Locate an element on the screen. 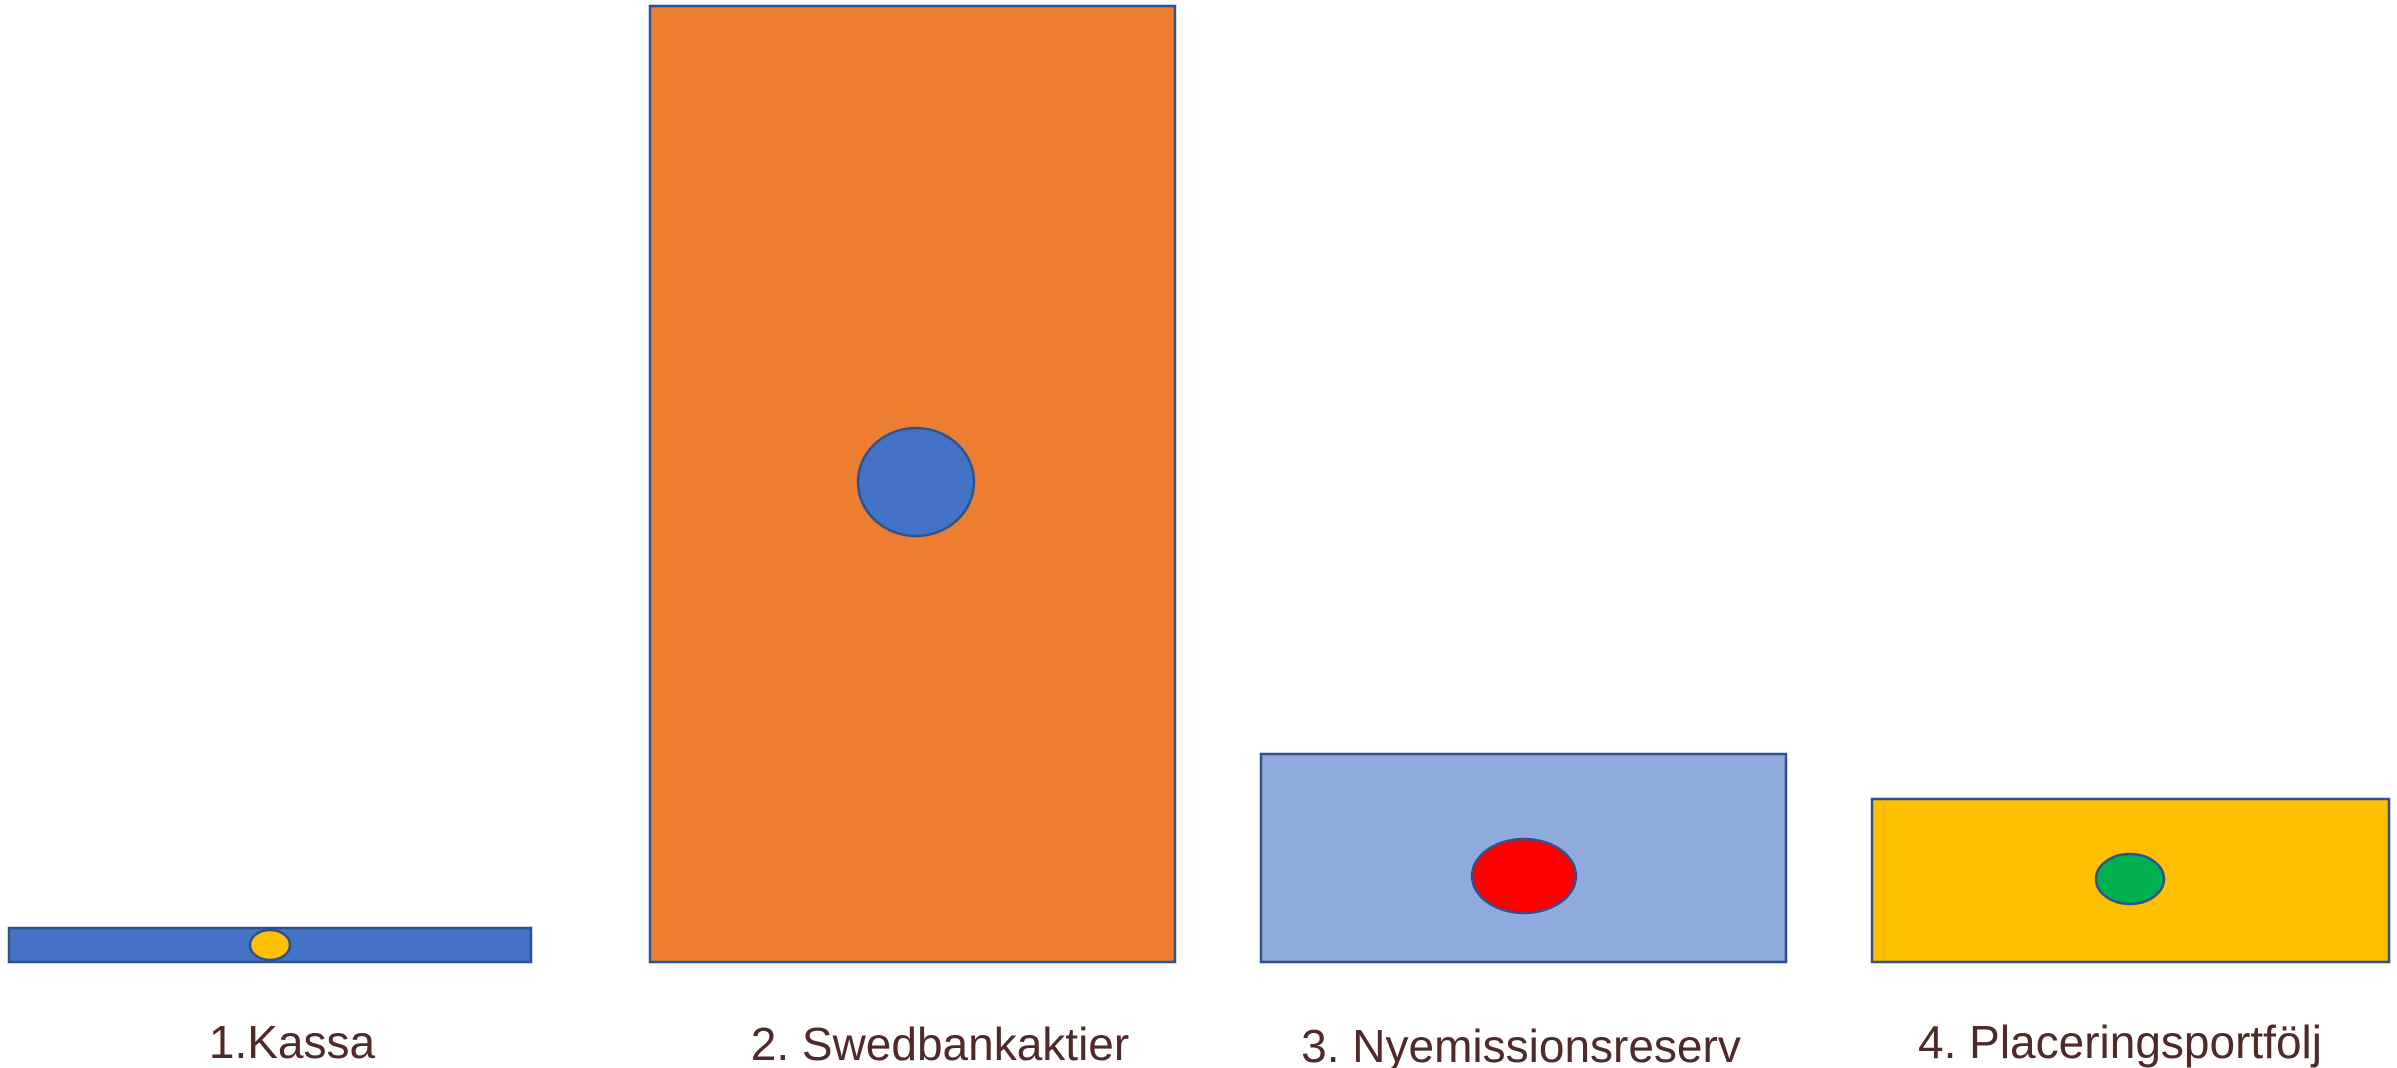 This screenshot has width=2397, height=1068. oval-swedbankaktier is located at coordinates (916, 482).